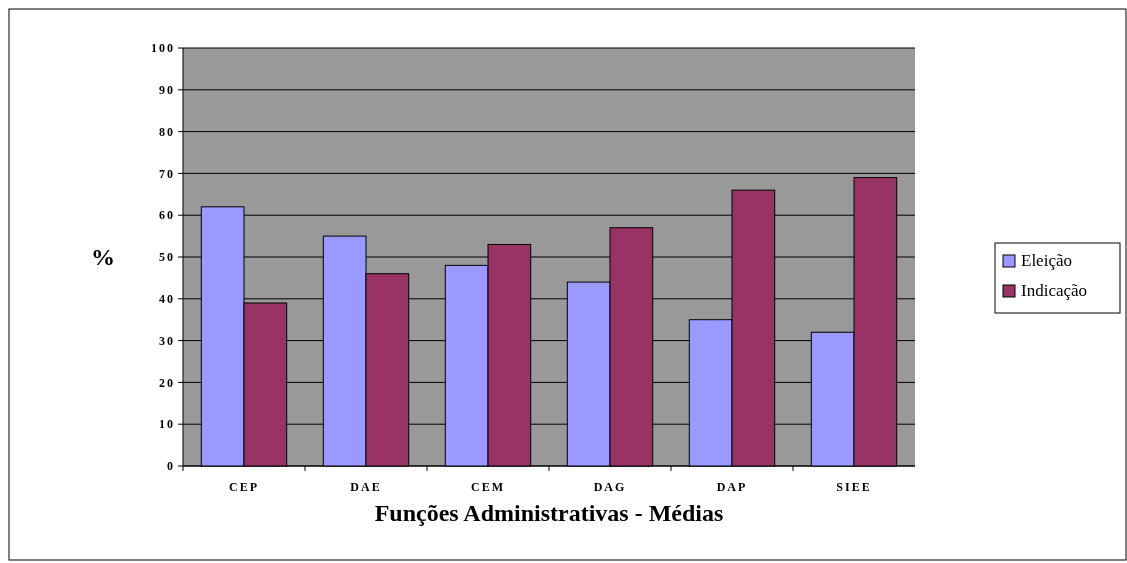 The height and width of the screenshot is (563, 1127). Describe the element at coordinates (167, 299) in the screenshot. I see `y-tick-label: 40` at that location.